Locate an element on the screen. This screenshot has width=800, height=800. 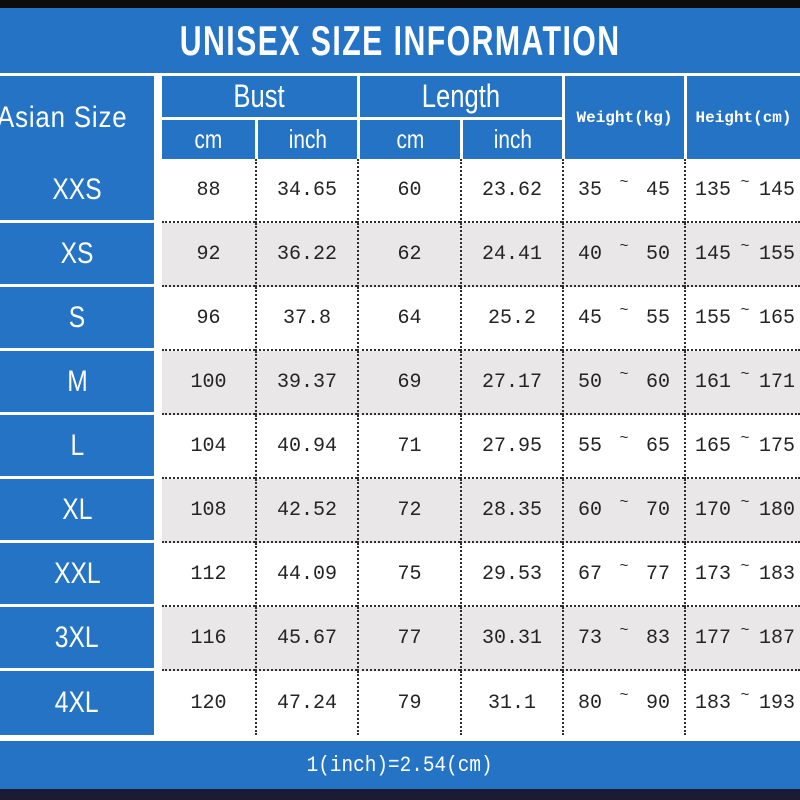
size-cell: XXS is located at coordinates (77, 191).